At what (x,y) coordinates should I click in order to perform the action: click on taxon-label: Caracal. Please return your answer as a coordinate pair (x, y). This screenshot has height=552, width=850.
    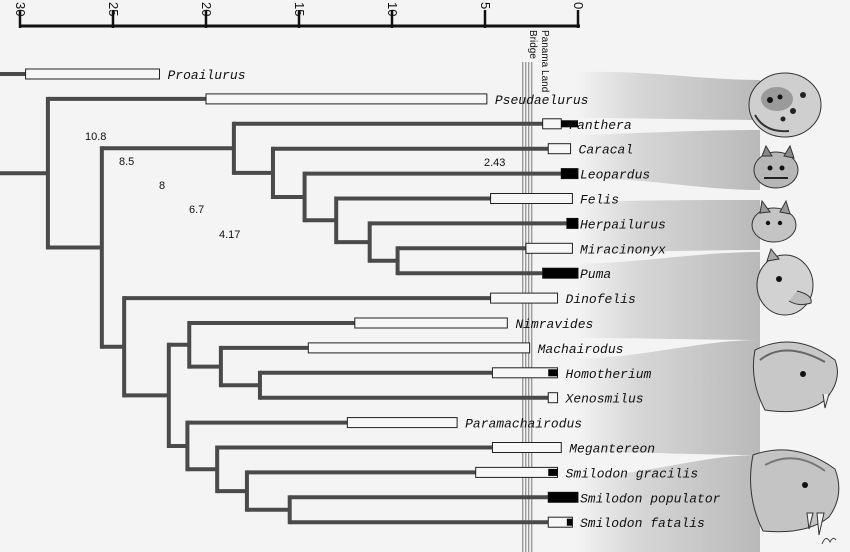
    Looking at the image, I should click on (606, 150).